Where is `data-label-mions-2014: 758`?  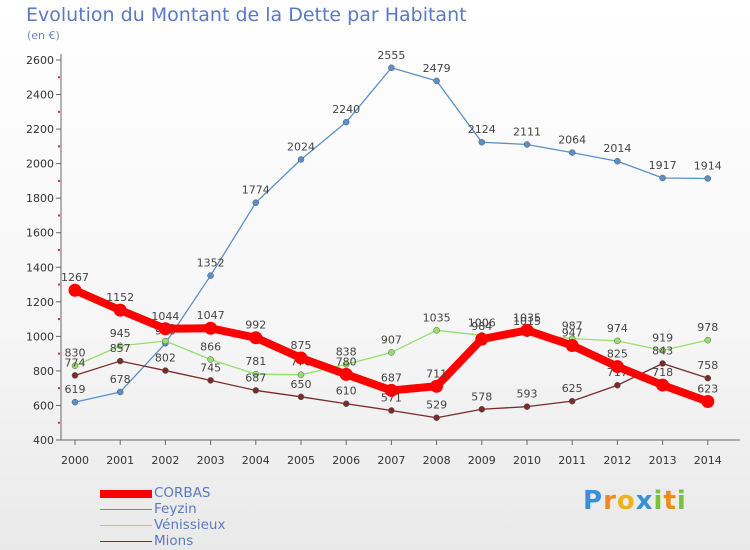
data-label-mions-2014: 758 is located at coordinates (707, 365).